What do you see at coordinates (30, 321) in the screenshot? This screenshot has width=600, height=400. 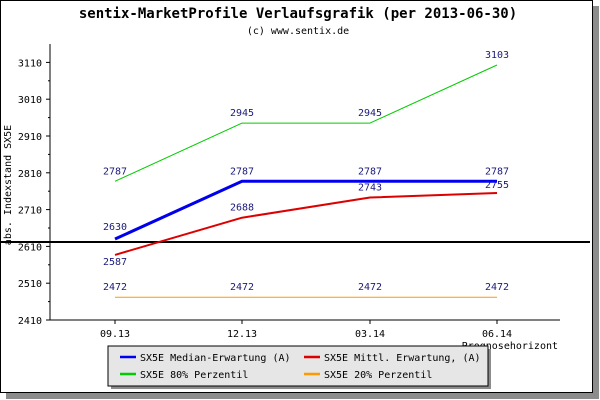 I see `y-tick-label: 2410` at bounding box center [30, 321].